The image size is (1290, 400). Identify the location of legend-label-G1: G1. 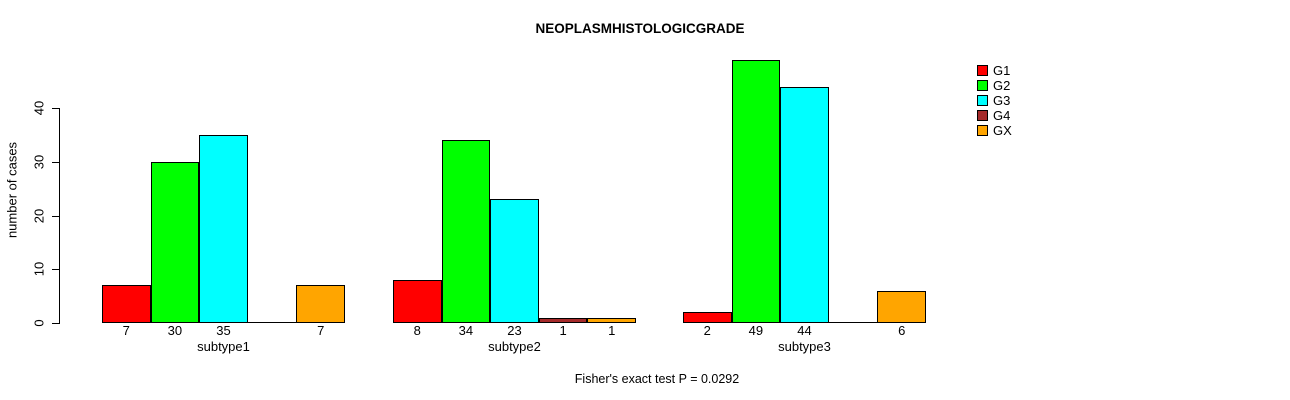
(1002, 70).